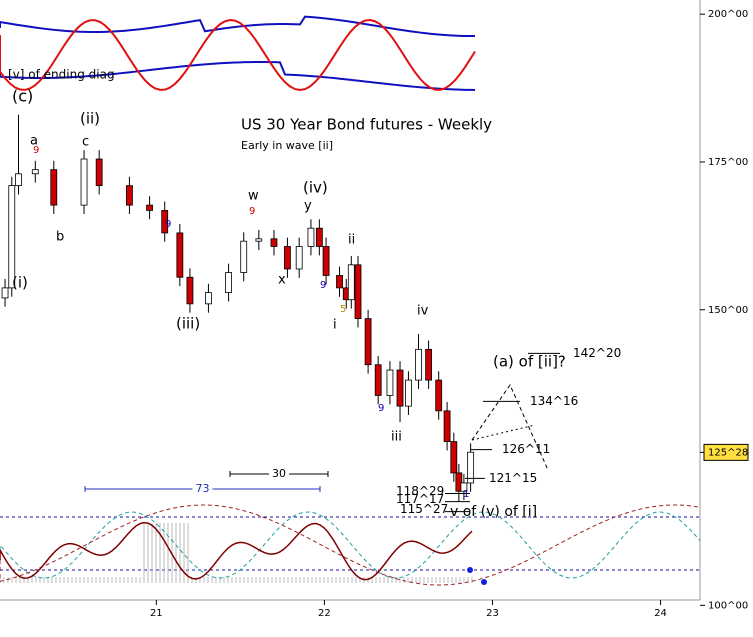 This screenshot has height=637, width=753. Describe the element at coordinates (423, 311) in the screenshot. I see `wave-label: iv` at that location.